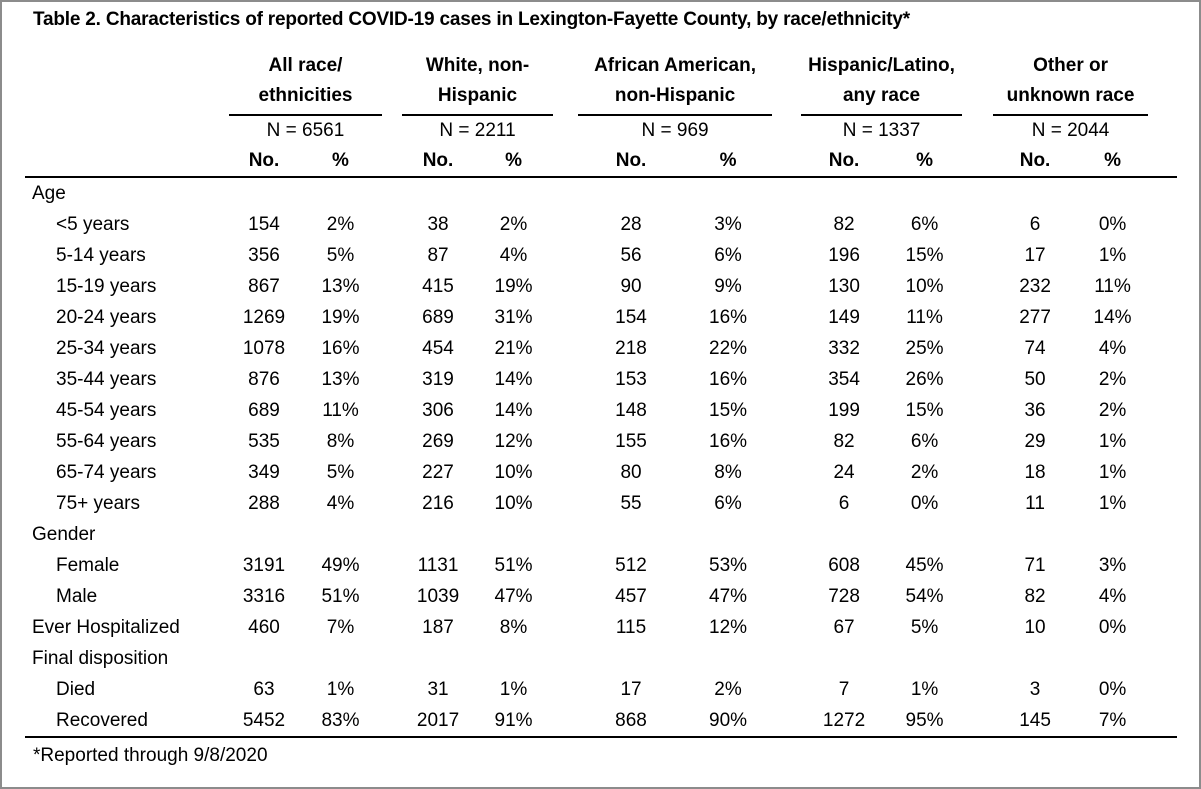 The width and height of the screenshot is (1201, 789). Describe the element at coordinates (844, 379) in the screenshot. I see `value-cell-no: 354` at that location.